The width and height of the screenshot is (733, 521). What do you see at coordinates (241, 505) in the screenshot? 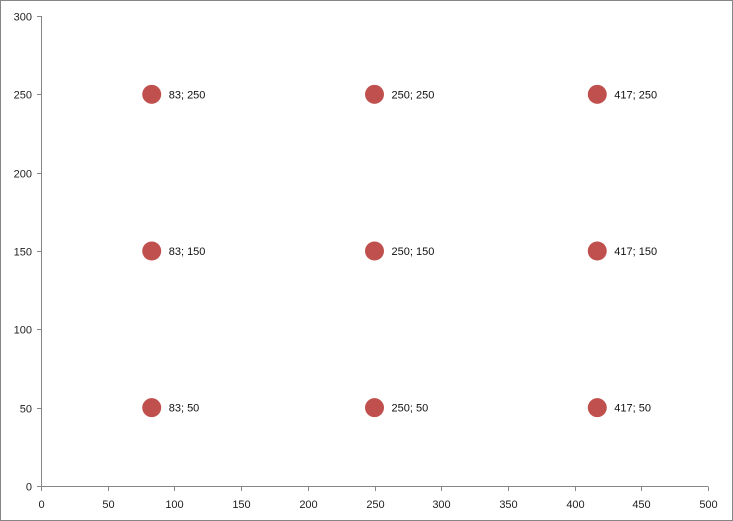
I see `x-tick-label: 150` at bounding box center [241, 505].